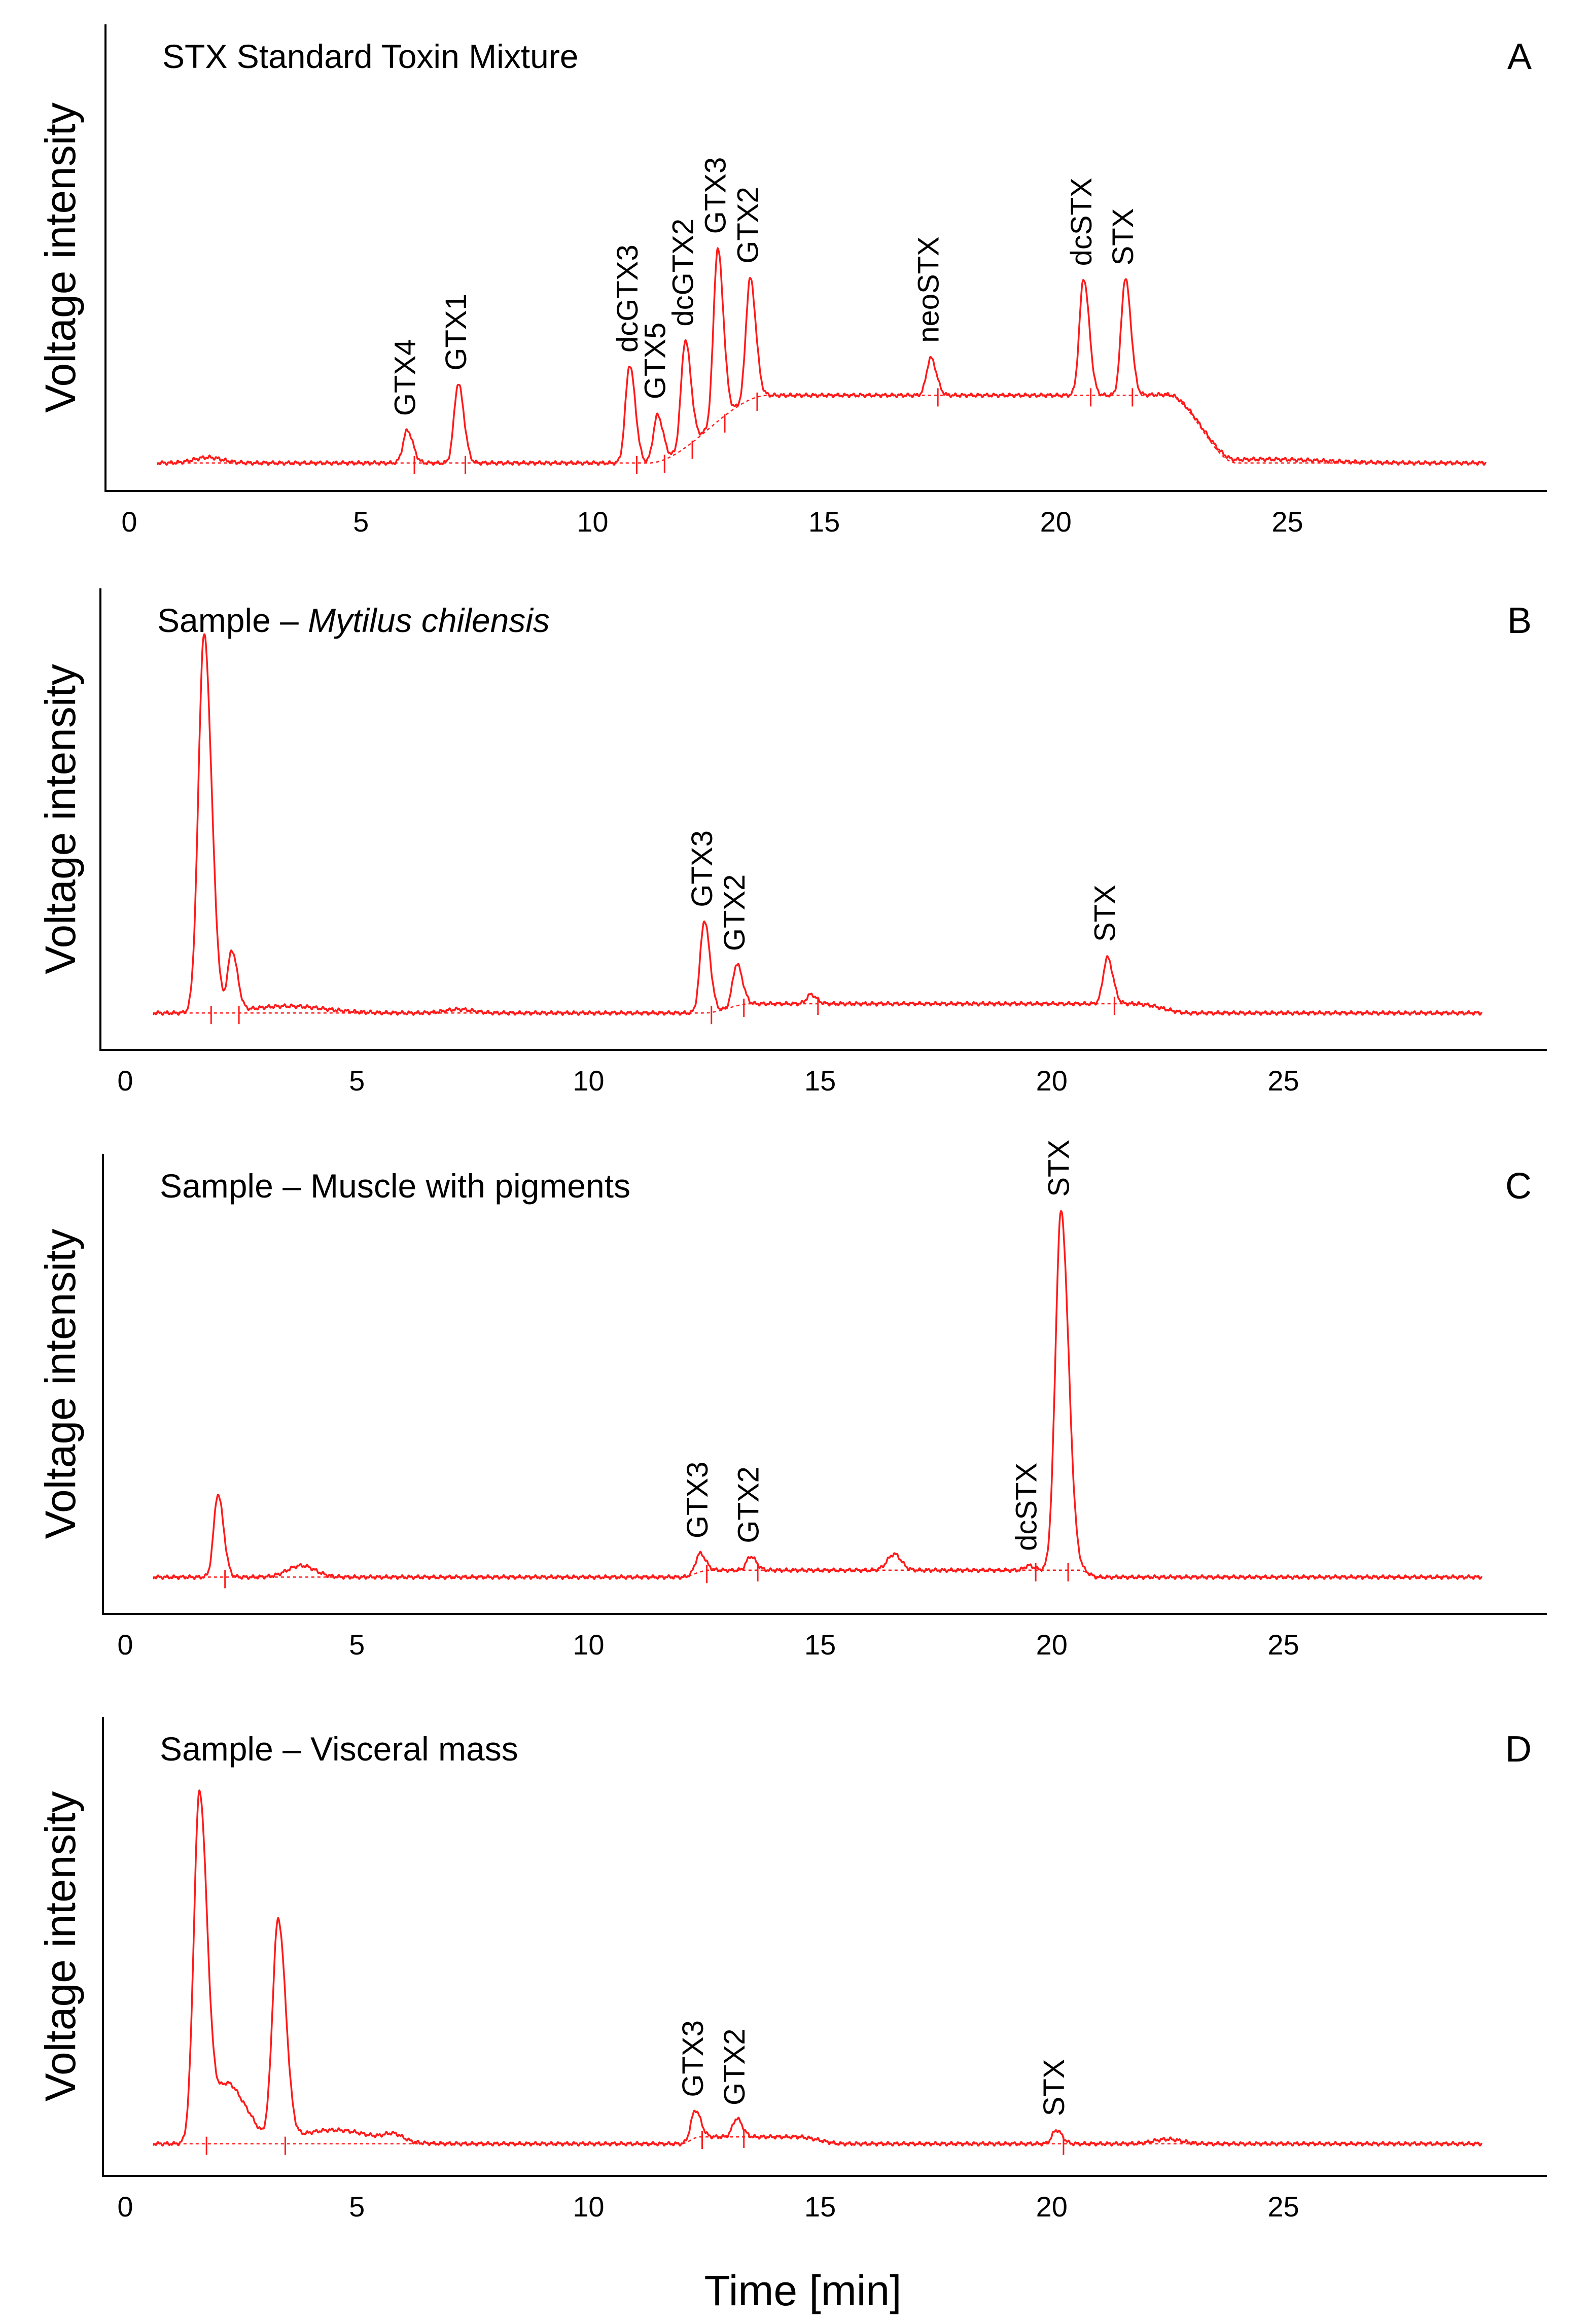 This screenshot has height=2324, width=1591. Describe the element at coordinates (1283, 1081) in the screenshot. I see `x-tick-B-25: 25` at that location.